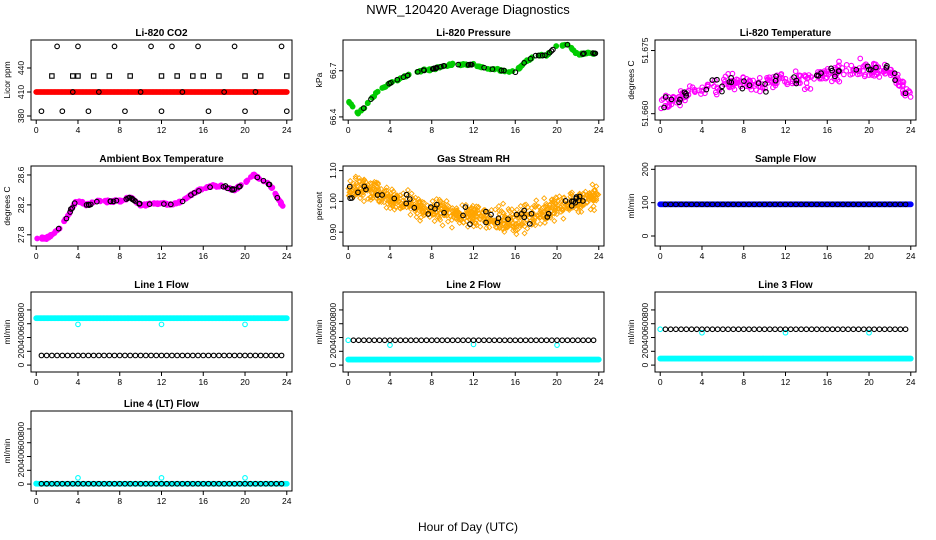 Image resolution: width=936 pixels, height=540 pixels. What do you see at coordinates (599, 130) in the screenshot?
I see `x-tick-label: 24` at bounding box center [599, 130].